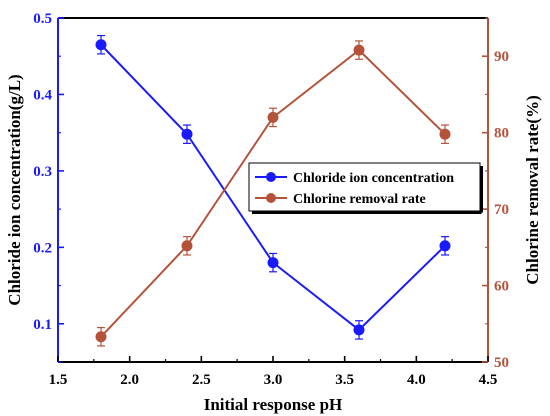 The image size is (550, 416). What do you see at coordinates (532, 189) in the screenshot?
I see `y-right-axis-title: Chlorine removal rate(%)` at bounding box center [532, 189].